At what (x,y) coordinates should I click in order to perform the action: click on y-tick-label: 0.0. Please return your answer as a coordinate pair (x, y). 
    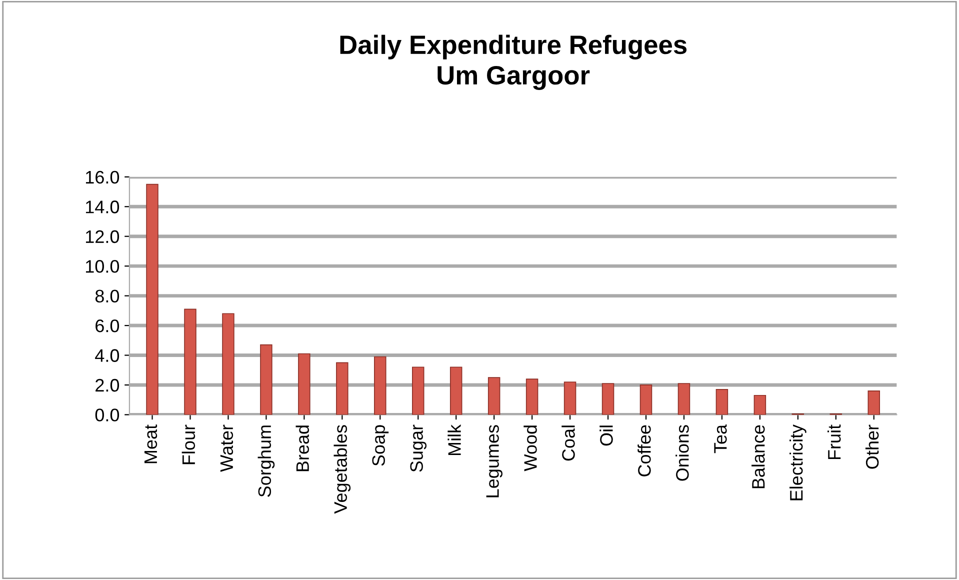
    Looking at the image, I should click on (107, 415).